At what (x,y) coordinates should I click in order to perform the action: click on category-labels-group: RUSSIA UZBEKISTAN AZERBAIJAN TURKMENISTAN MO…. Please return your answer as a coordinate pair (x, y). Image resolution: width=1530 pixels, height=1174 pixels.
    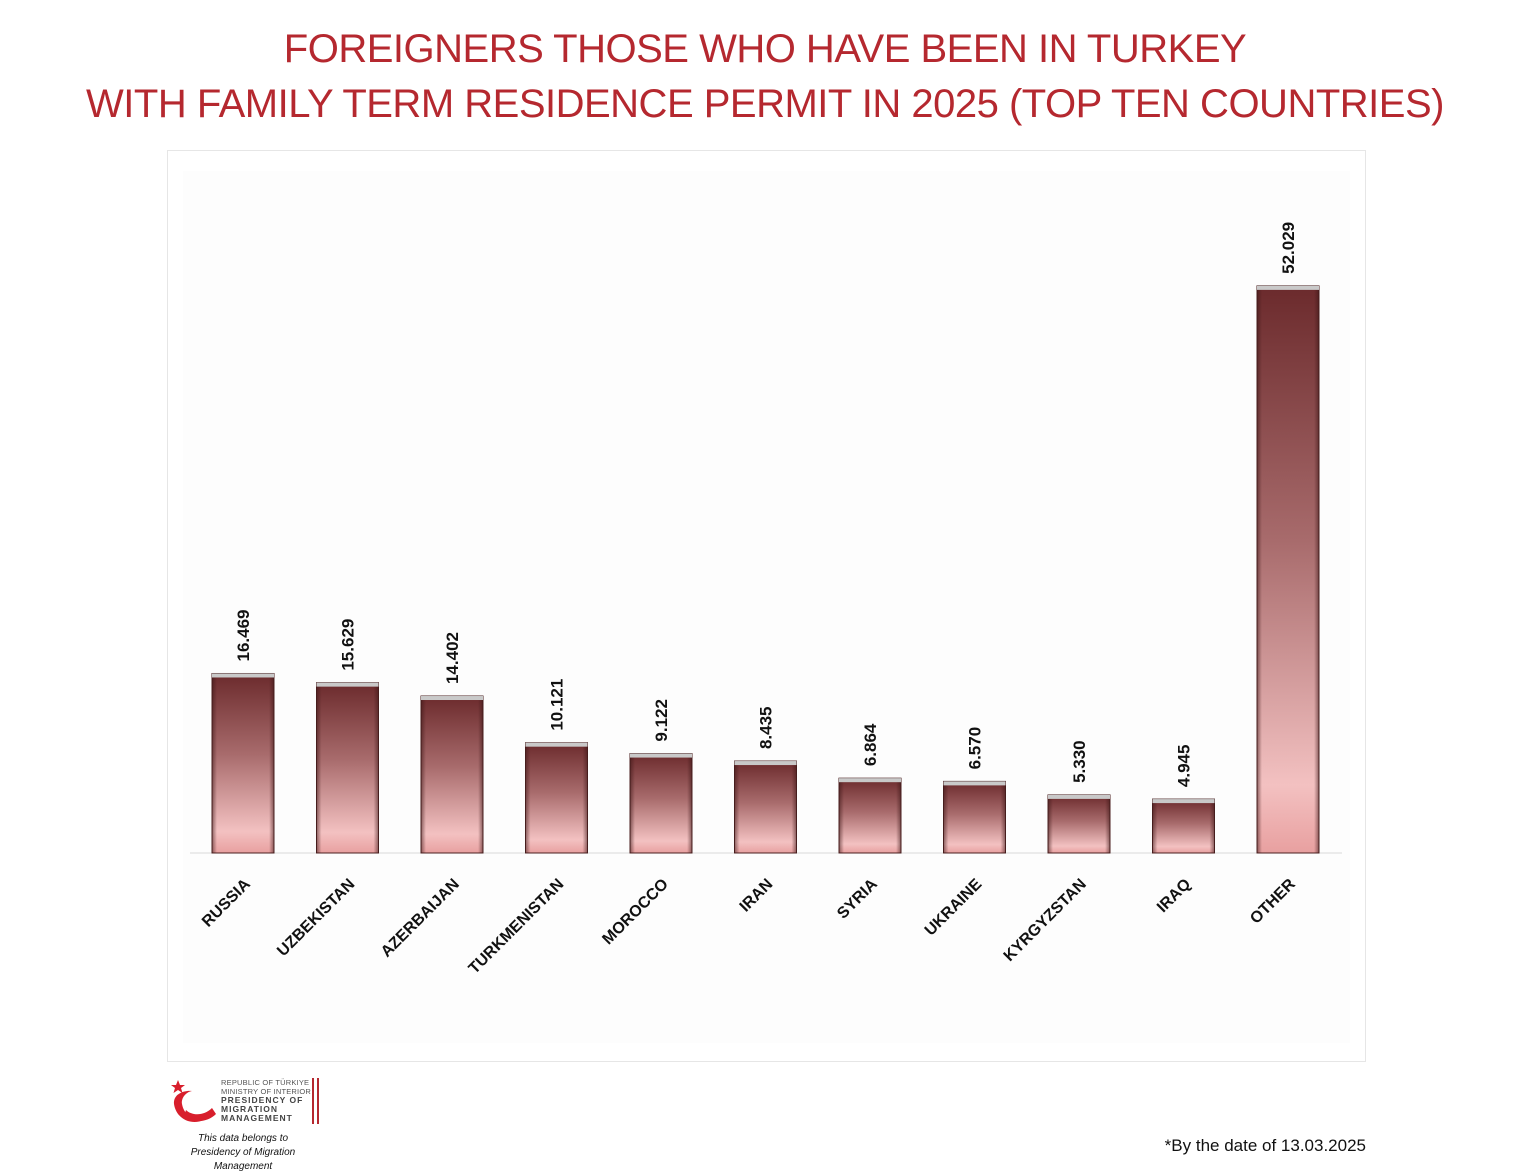
    Looking at the image, I should click on (749, 926).